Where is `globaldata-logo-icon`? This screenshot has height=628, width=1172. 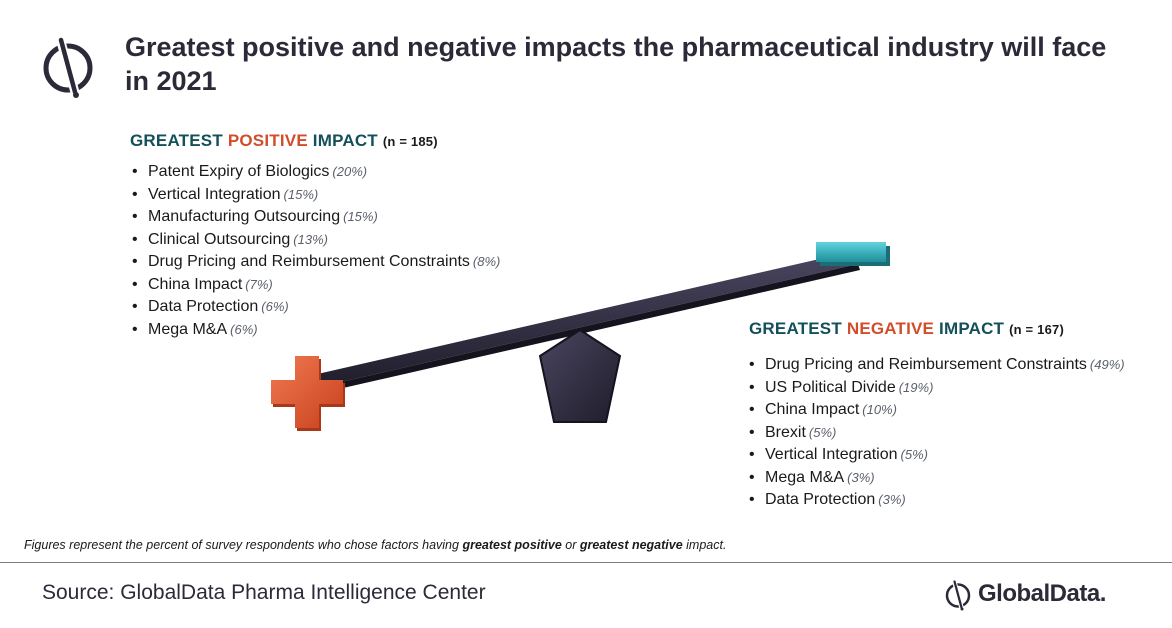 globaldata-logo-icon is located at coordinates (68, 67).